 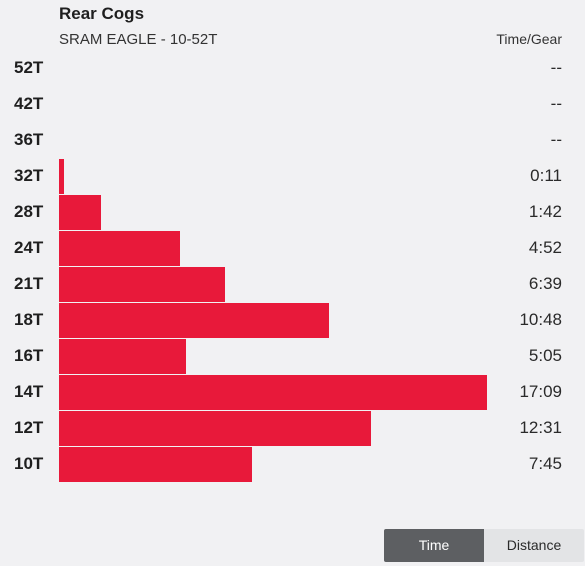 I want to click on gear-time-value: 0:11, so click(x=546, y=175).